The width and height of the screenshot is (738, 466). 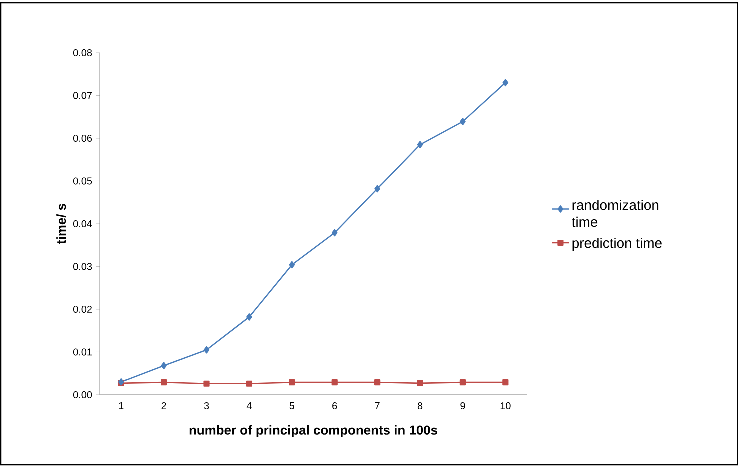 What do you see at coordinates (314, 431) in the screenshot?
I see `x-axis-title: number of principal components in 100s` at bounding box center [314, 431].